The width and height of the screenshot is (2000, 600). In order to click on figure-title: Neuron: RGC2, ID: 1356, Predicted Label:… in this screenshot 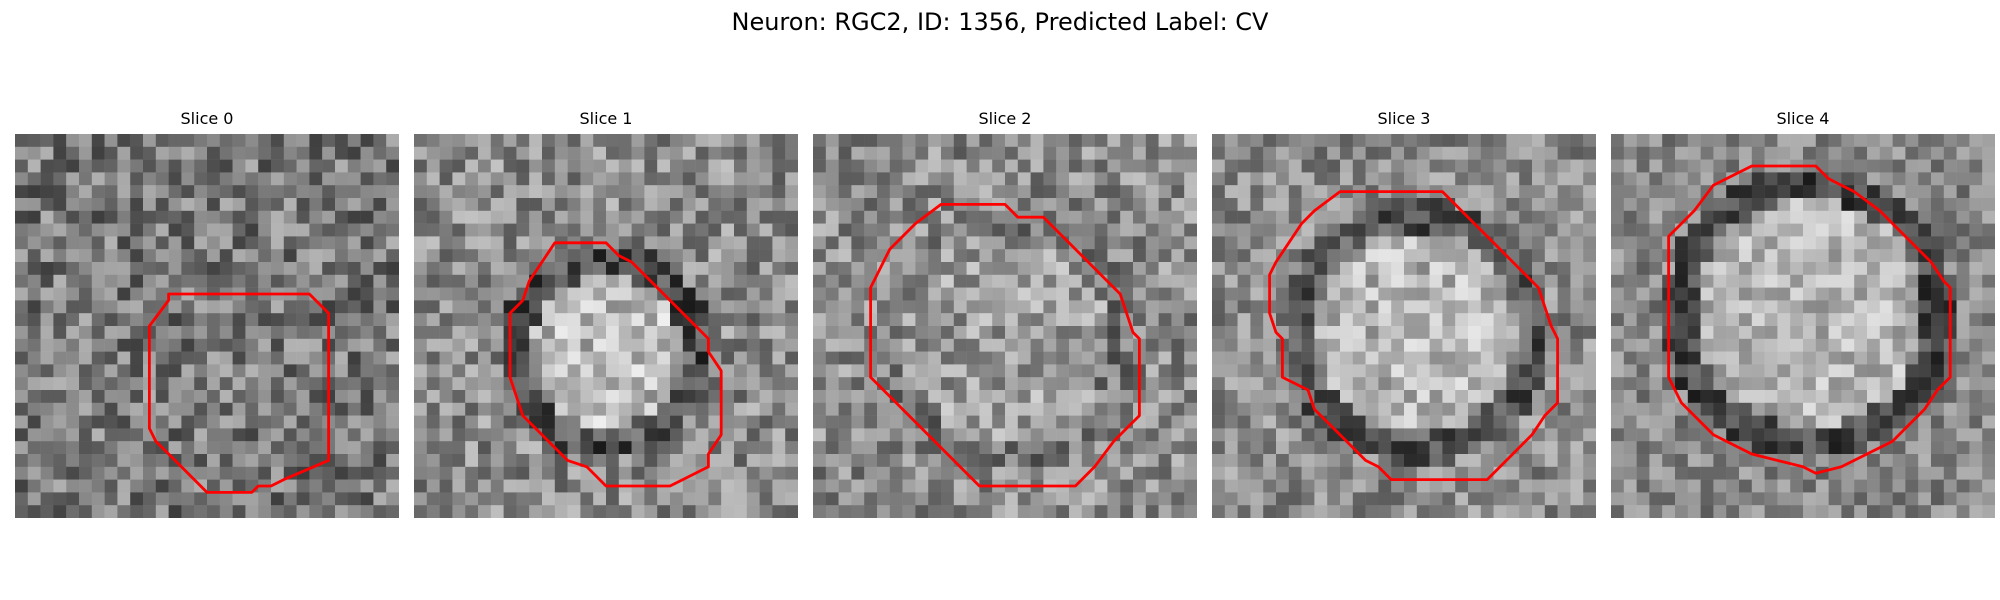, I will do `click(1000, 22)`.